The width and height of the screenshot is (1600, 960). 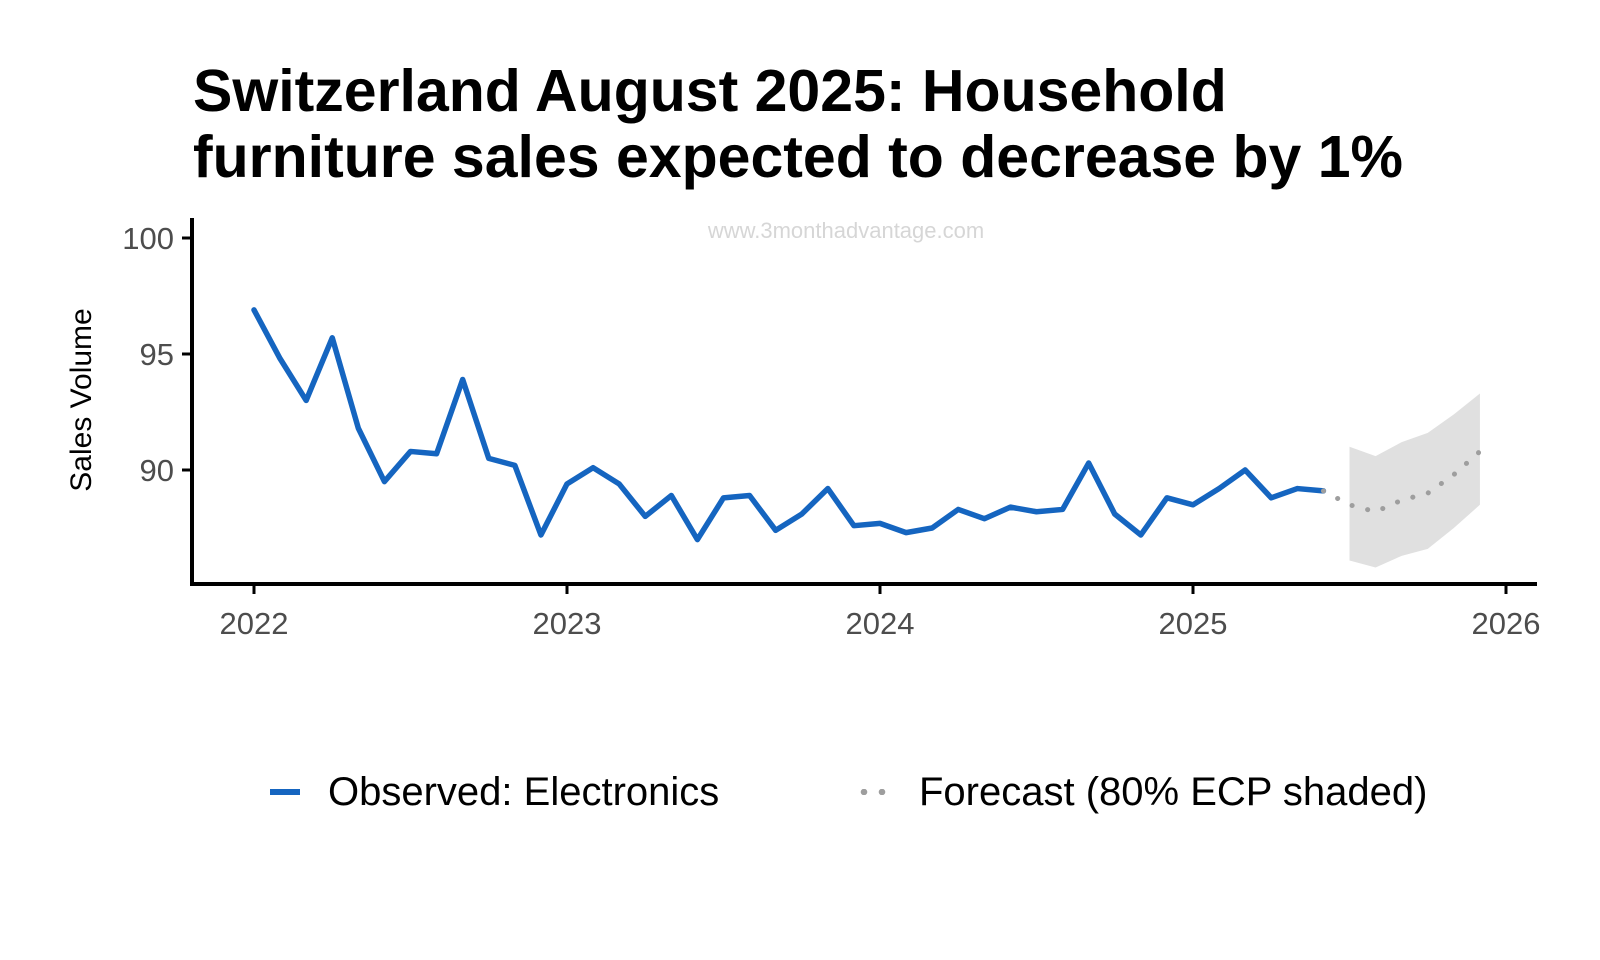 What do you see at coordinates (567, 623) in the screenshot?
I see `x-tick-label: 2023` at bounding box center [567, 623].